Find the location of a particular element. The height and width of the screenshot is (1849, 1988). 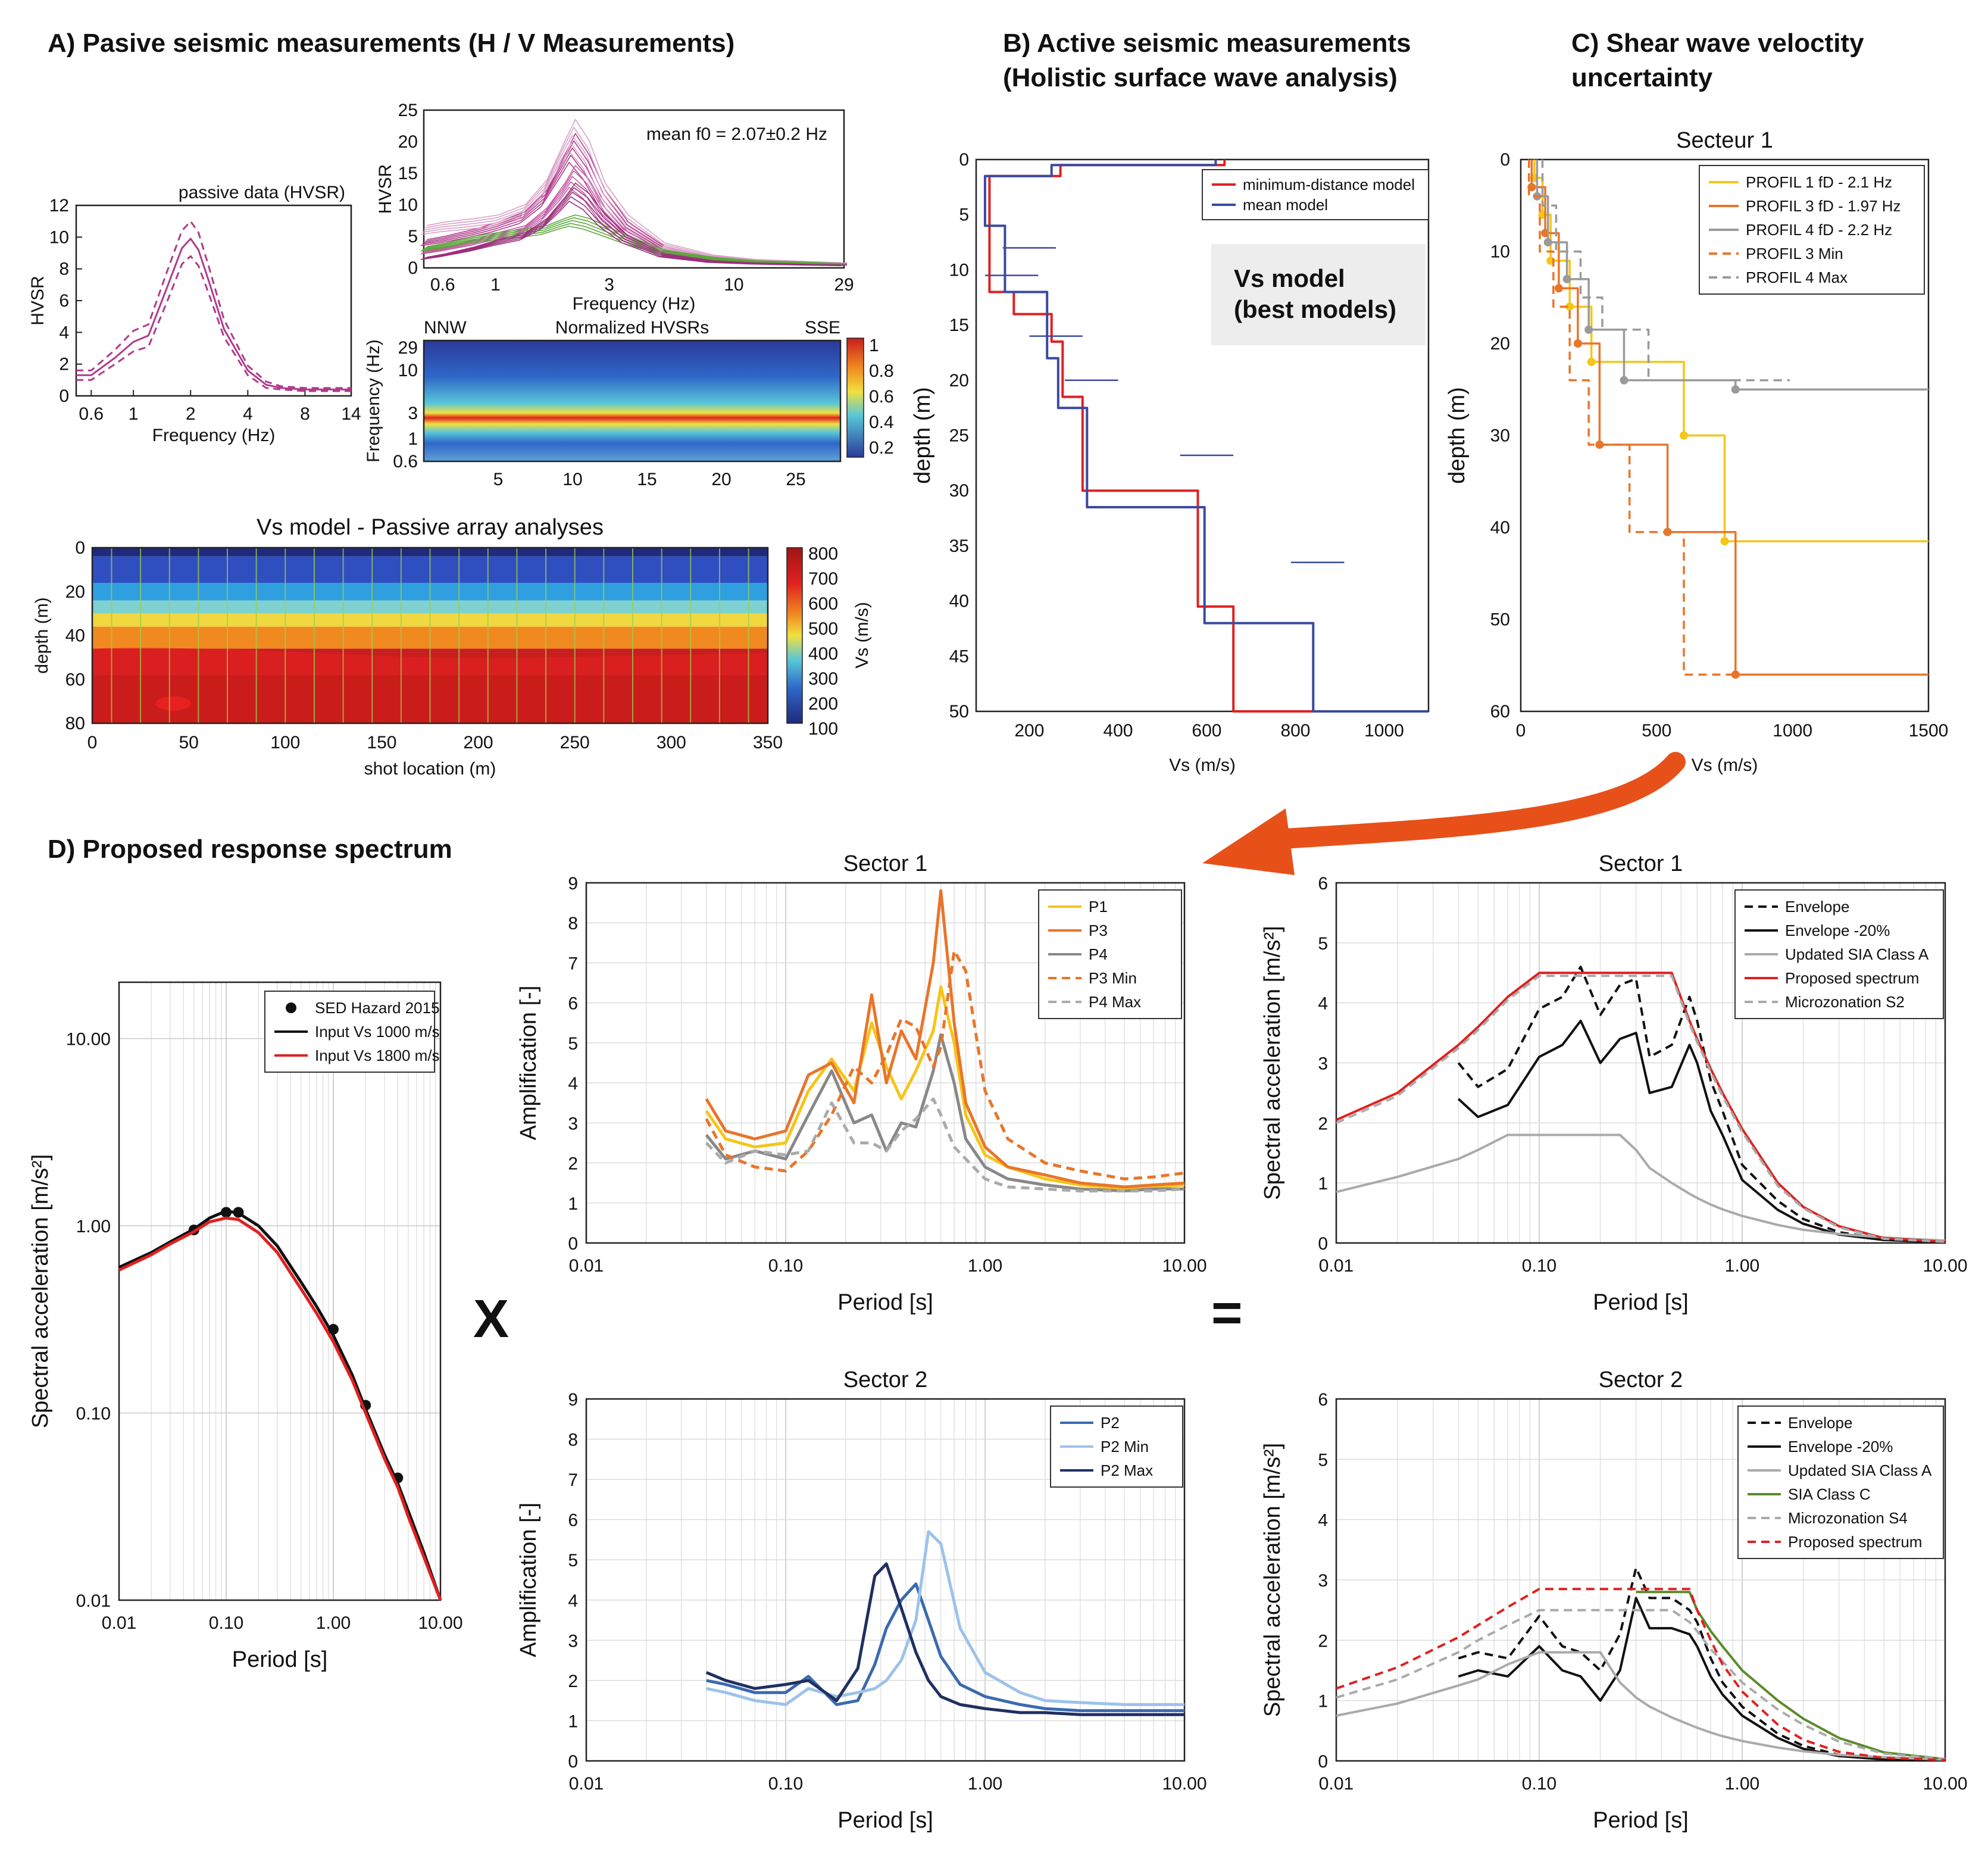

y-tick-label: 6 is located at coordinates (64, 301).